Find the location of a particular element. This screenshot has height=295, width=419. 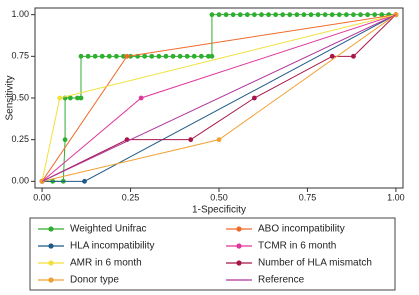

x-tick-label: 0.50 is located at coordinates (219, 197).